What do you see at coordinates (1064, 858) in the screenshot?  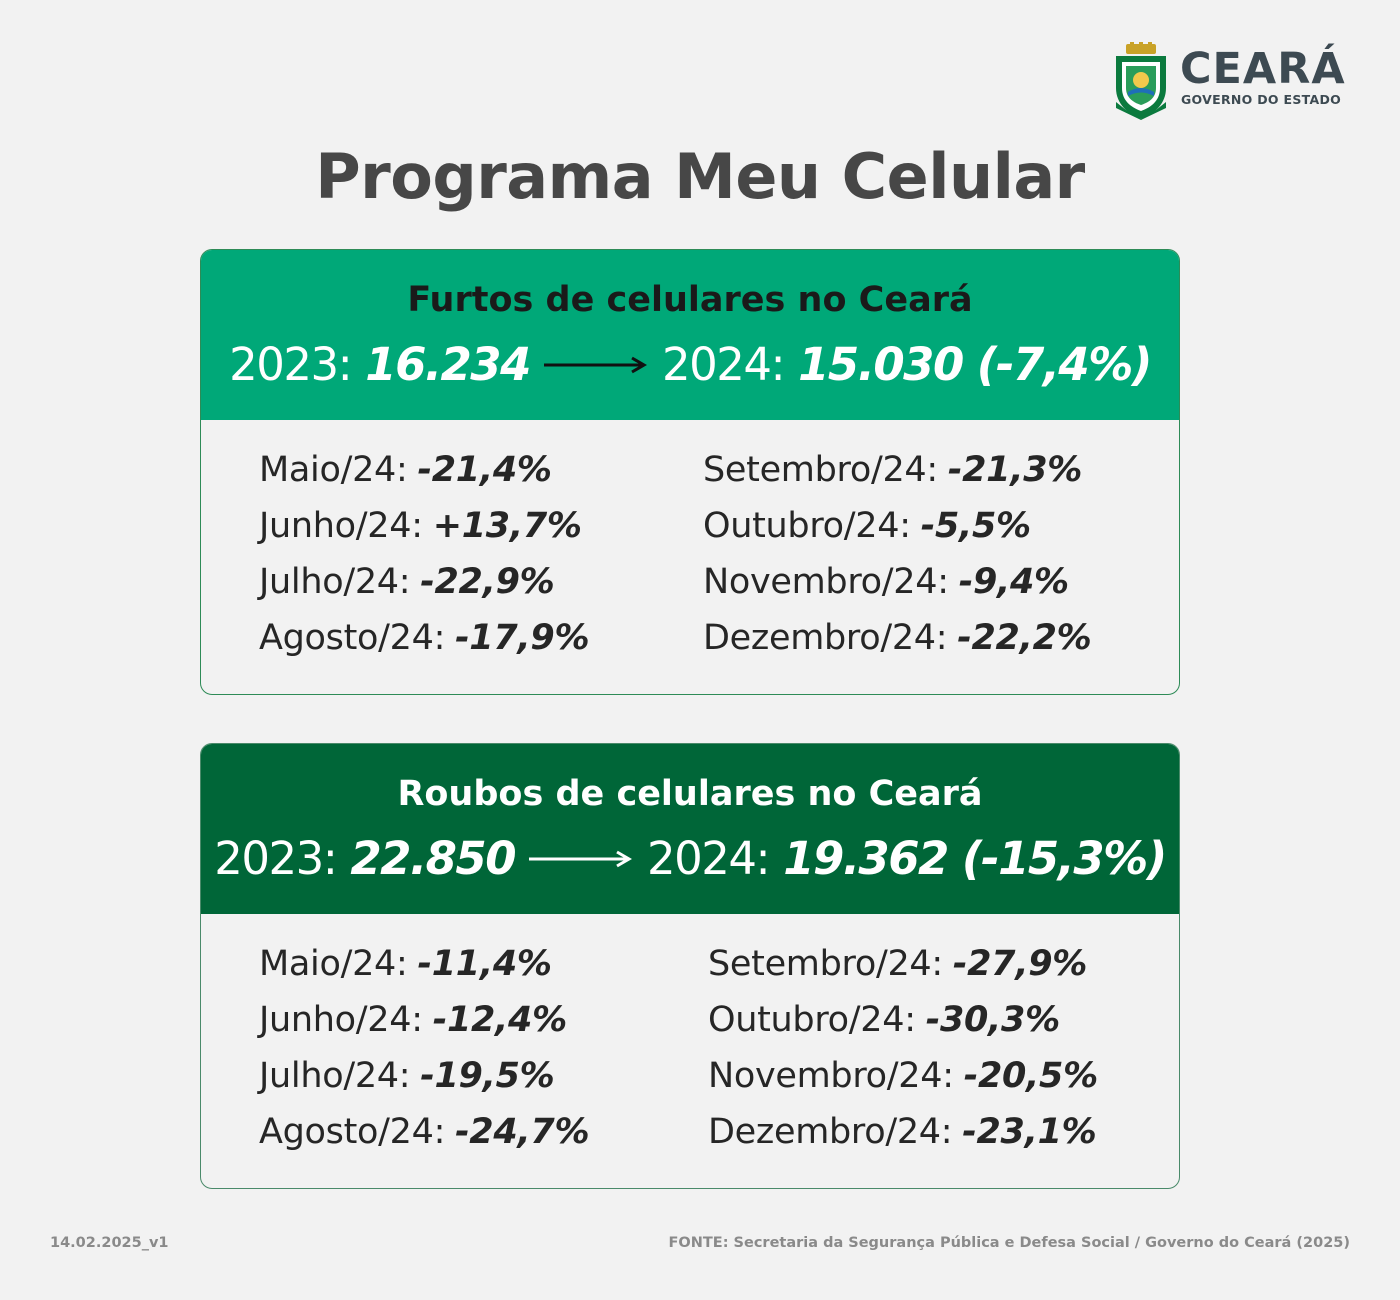 I see `roubos-change: (-15,3%)` at bounding box center [1064, 858].